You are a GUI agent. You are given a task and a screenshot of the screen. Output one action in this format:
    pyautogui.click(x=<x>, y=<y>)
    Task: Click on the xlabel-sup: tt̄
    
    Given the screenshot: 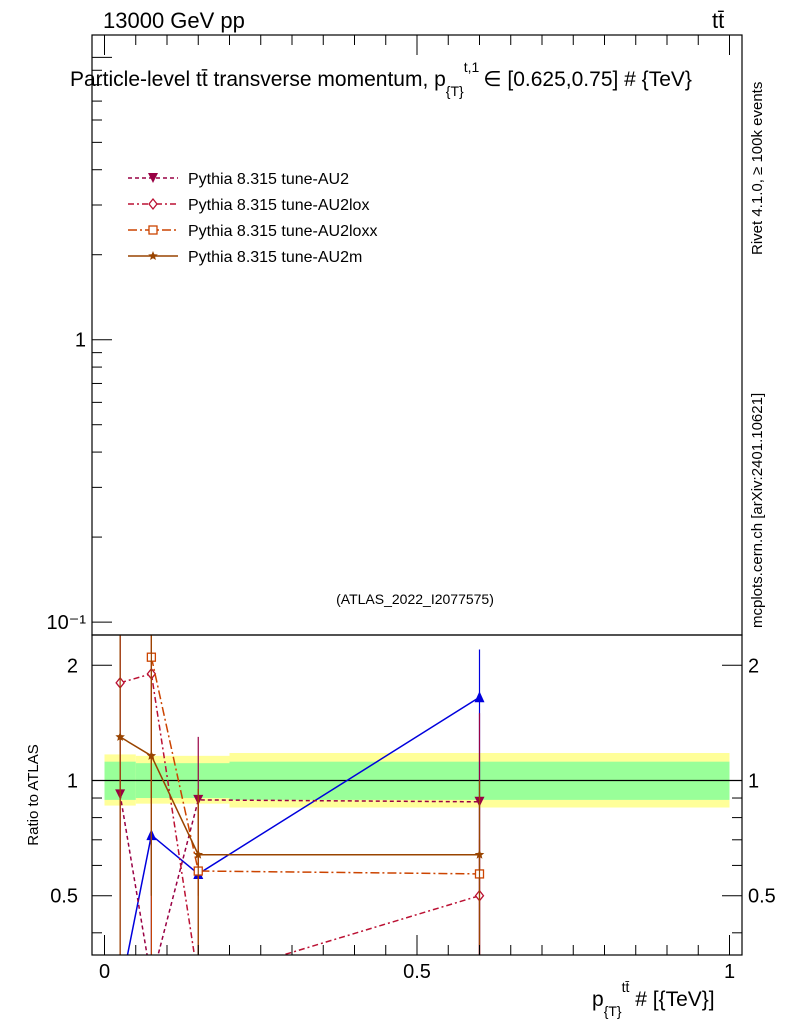 What is the action you would take?
    pyautogui.click(x=626, y=987)
    